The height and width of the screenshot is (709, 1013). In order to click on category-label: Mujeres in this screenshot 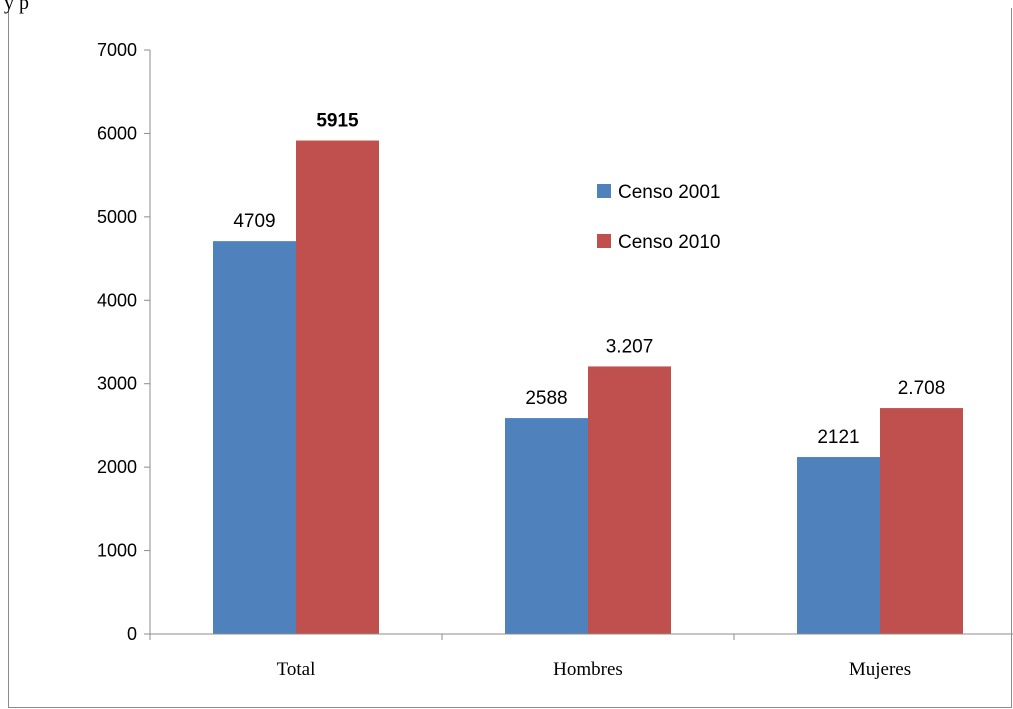, I will do `click(880, 669)`.